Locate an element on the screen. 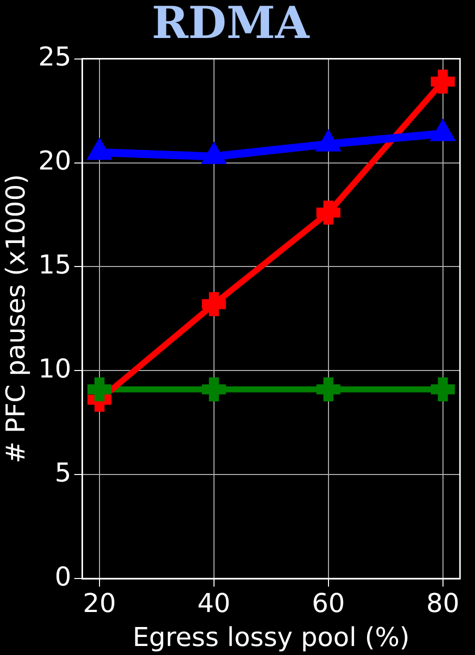 The image size is (475, 655). x-axis-title: Egress lossy pool (%) is located at coordinates (271, 638).